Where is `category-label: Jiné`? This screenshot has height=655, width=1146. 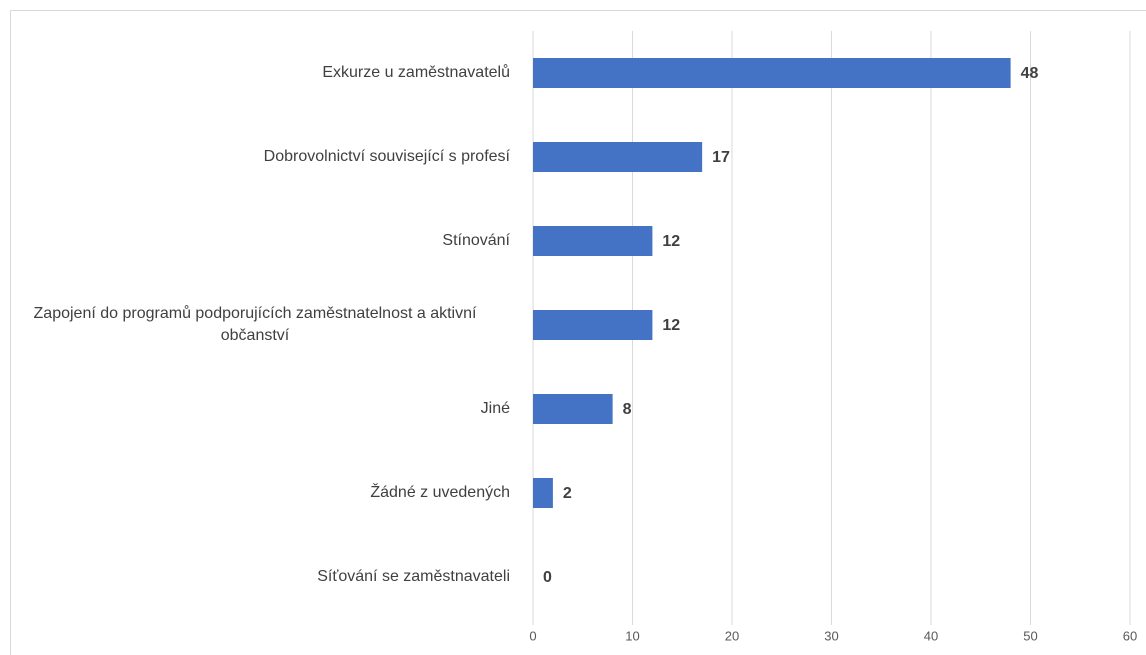
category-label: Jiné is located at coordinates (255, 409).